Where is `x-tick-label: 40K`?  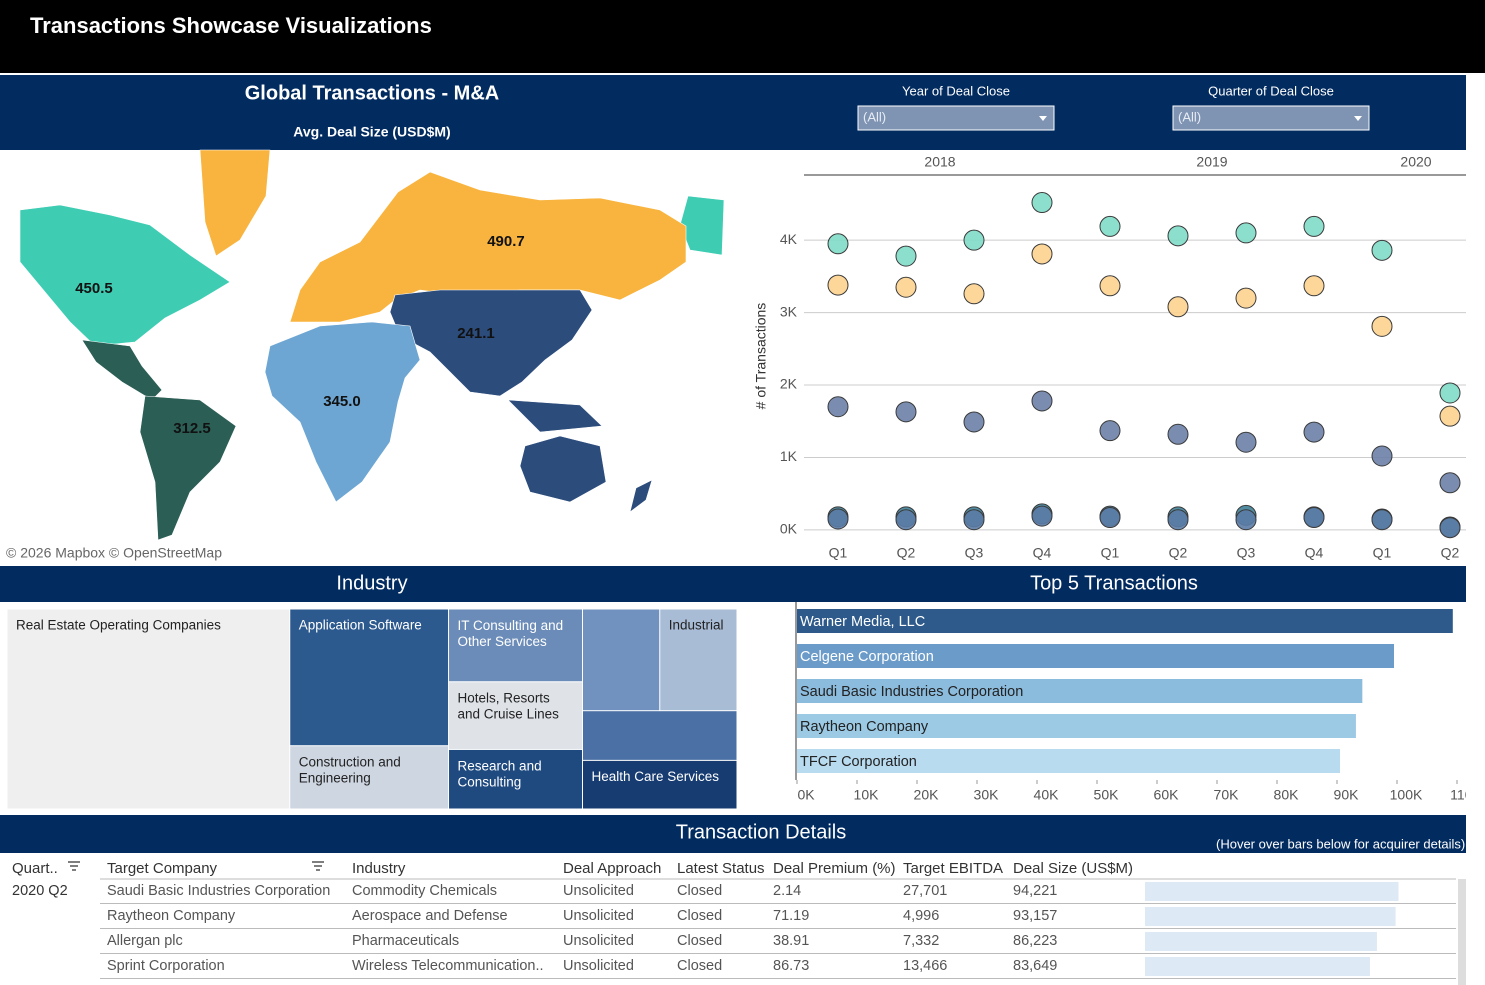
x-tick-label: 40K is located at coordinates (1047, 795).